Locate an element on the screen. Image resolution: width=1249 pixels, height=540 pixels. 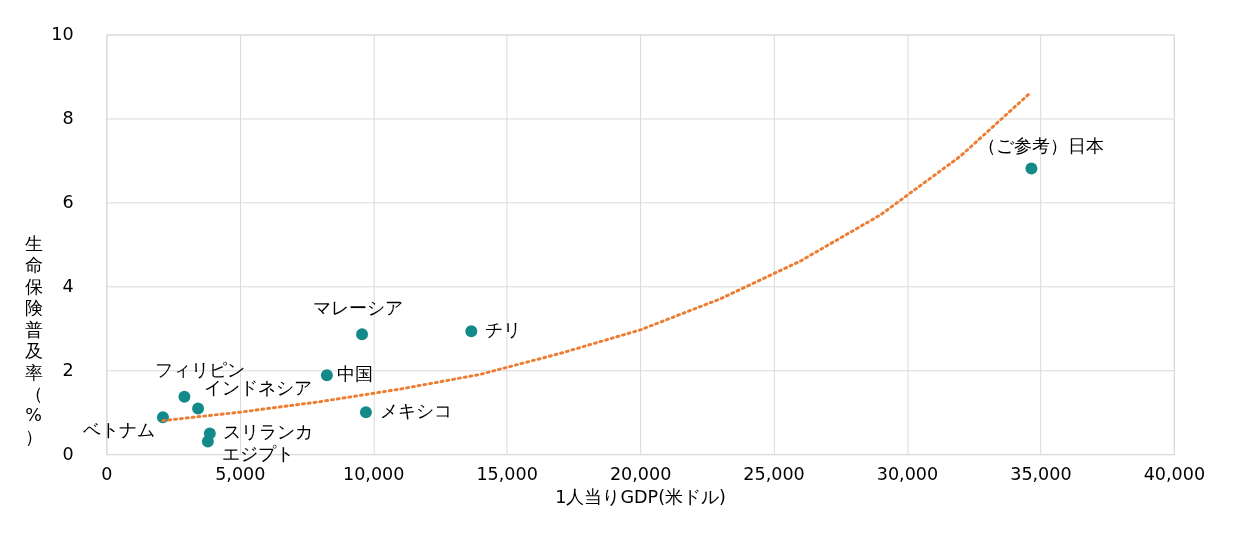
annotation: 中国 is located at coordinates (354, 374).